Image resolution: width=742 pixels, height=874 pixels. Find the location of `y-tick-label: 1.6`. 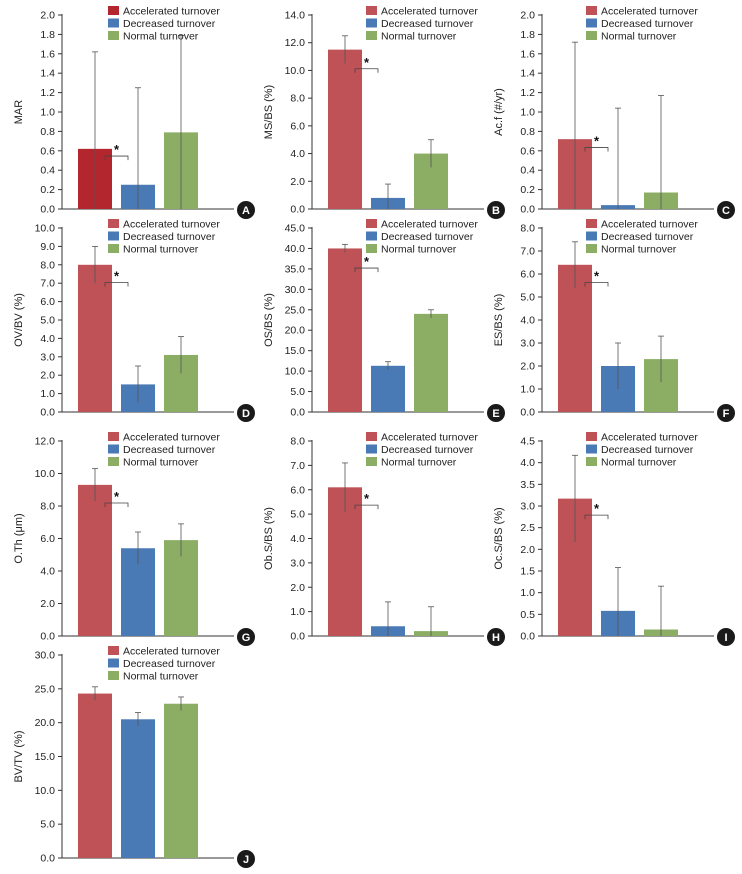

y-tick-label: 1.6 is located at coordinates (527, 54).